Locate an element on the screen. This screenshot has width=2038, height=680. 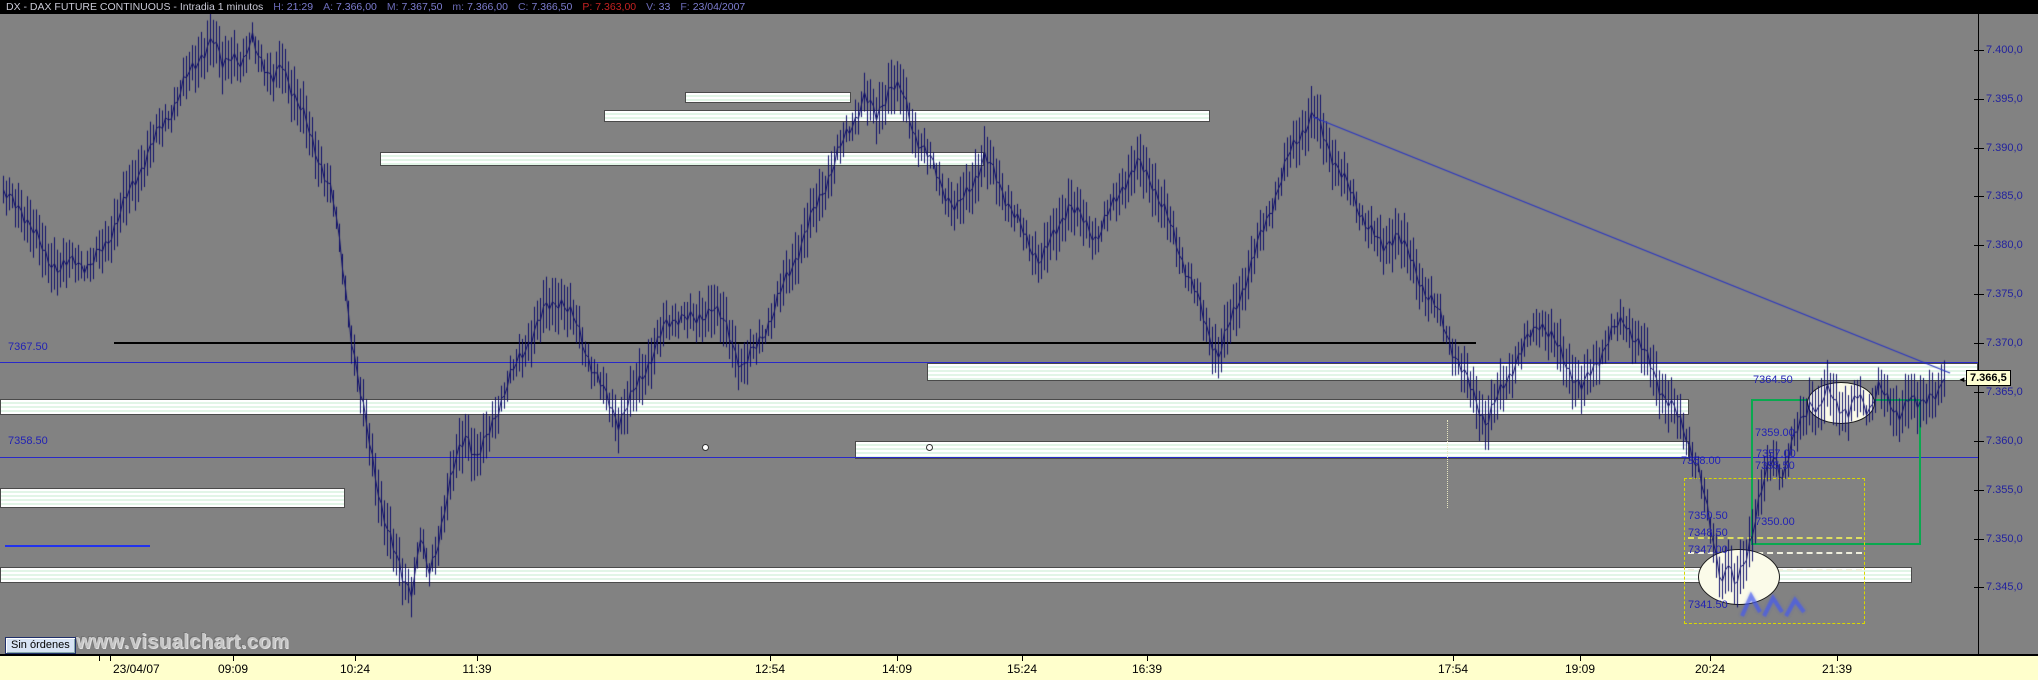
price-axis-label: 7.345,0 is located at coordinates (2004, 587).